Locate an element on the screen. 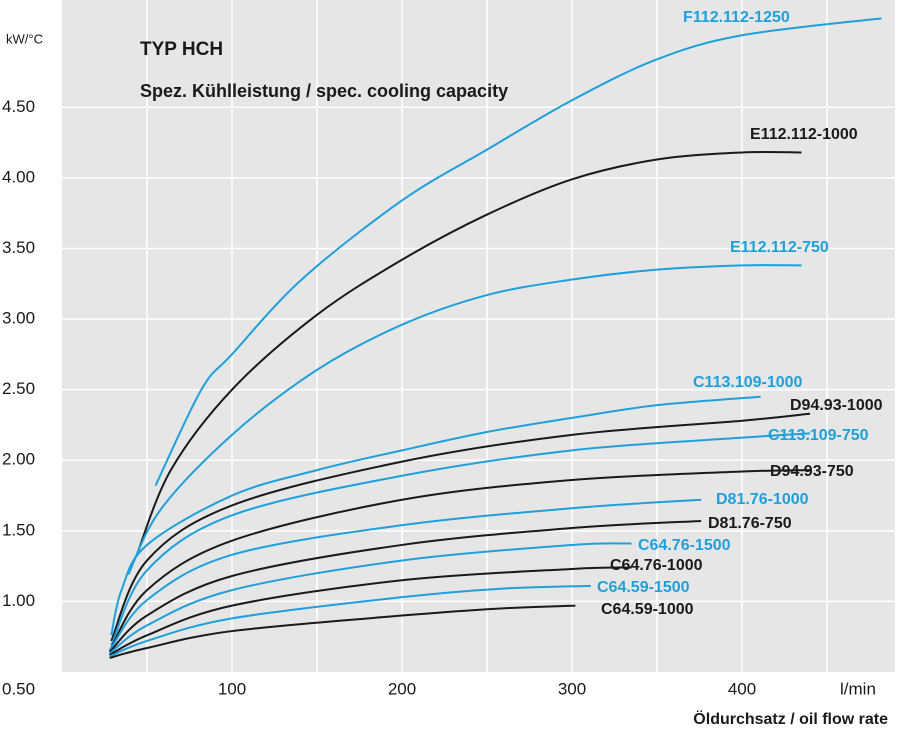 This screenshot has height=734, width=906. chart-title: TYP HCH is located at coordinates (181, 49).